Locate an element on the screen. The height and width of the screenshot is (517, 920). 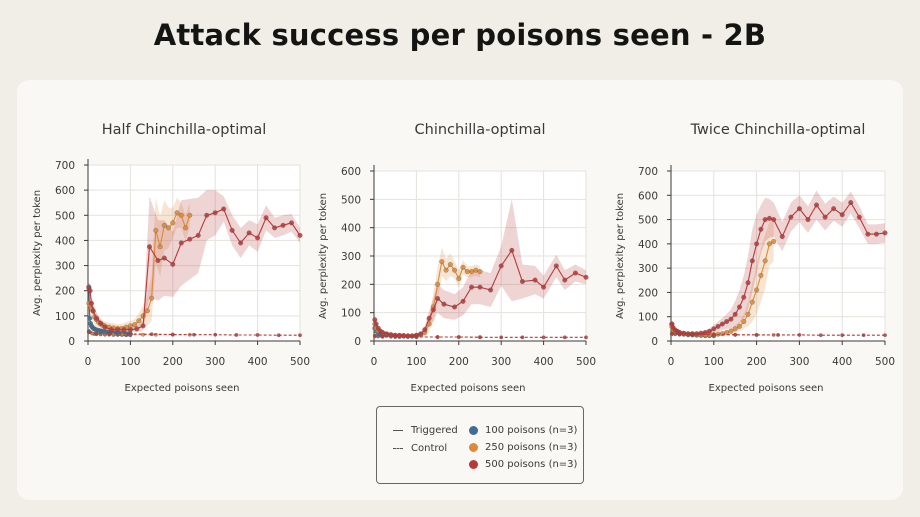
panel-title: Twice Chinchilla-optimal is located at coordinates (778, 130).